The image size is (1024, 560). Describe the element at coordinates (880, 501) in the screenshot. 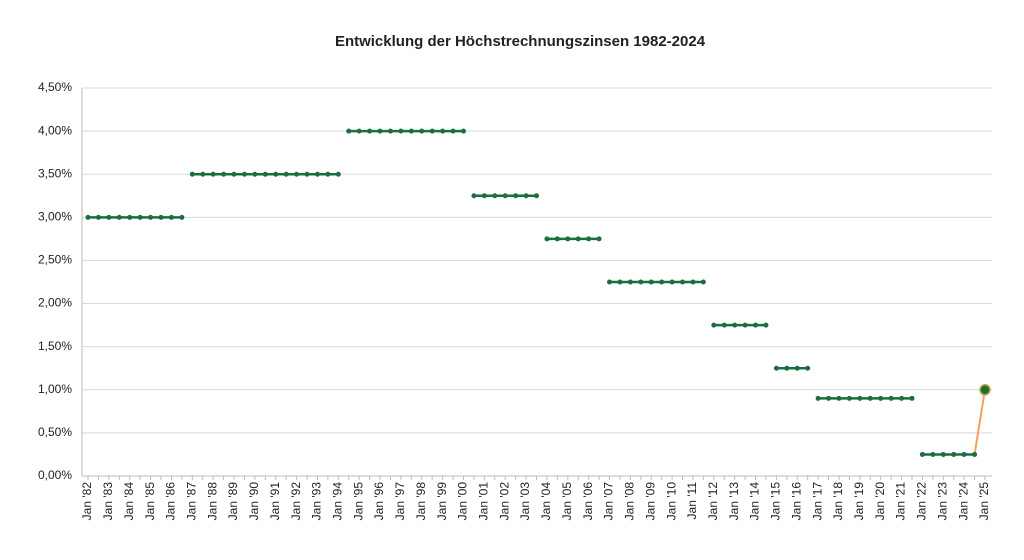

I see `x-tick-label: Jan '20` at that location.